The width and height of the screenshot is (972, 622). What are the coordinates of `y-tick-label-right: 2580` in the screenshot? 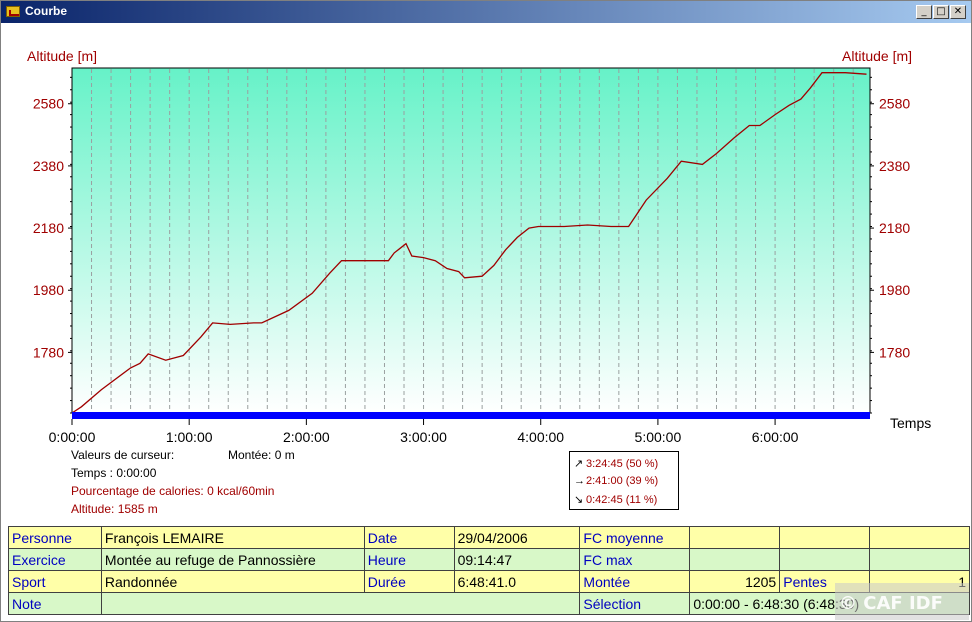 It's located at (894, 104).